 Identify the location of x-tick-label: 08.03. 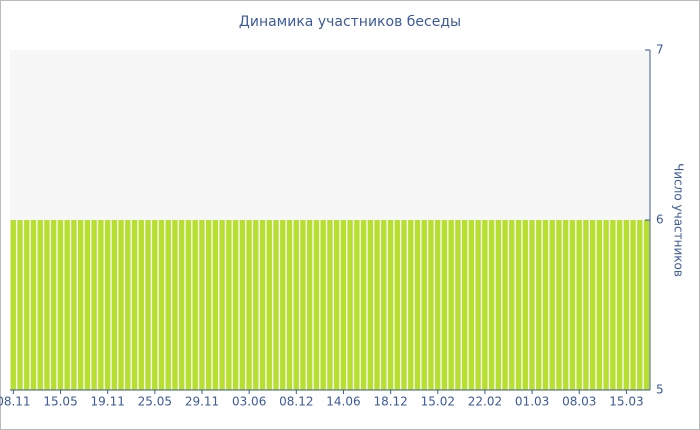
(579, 402).